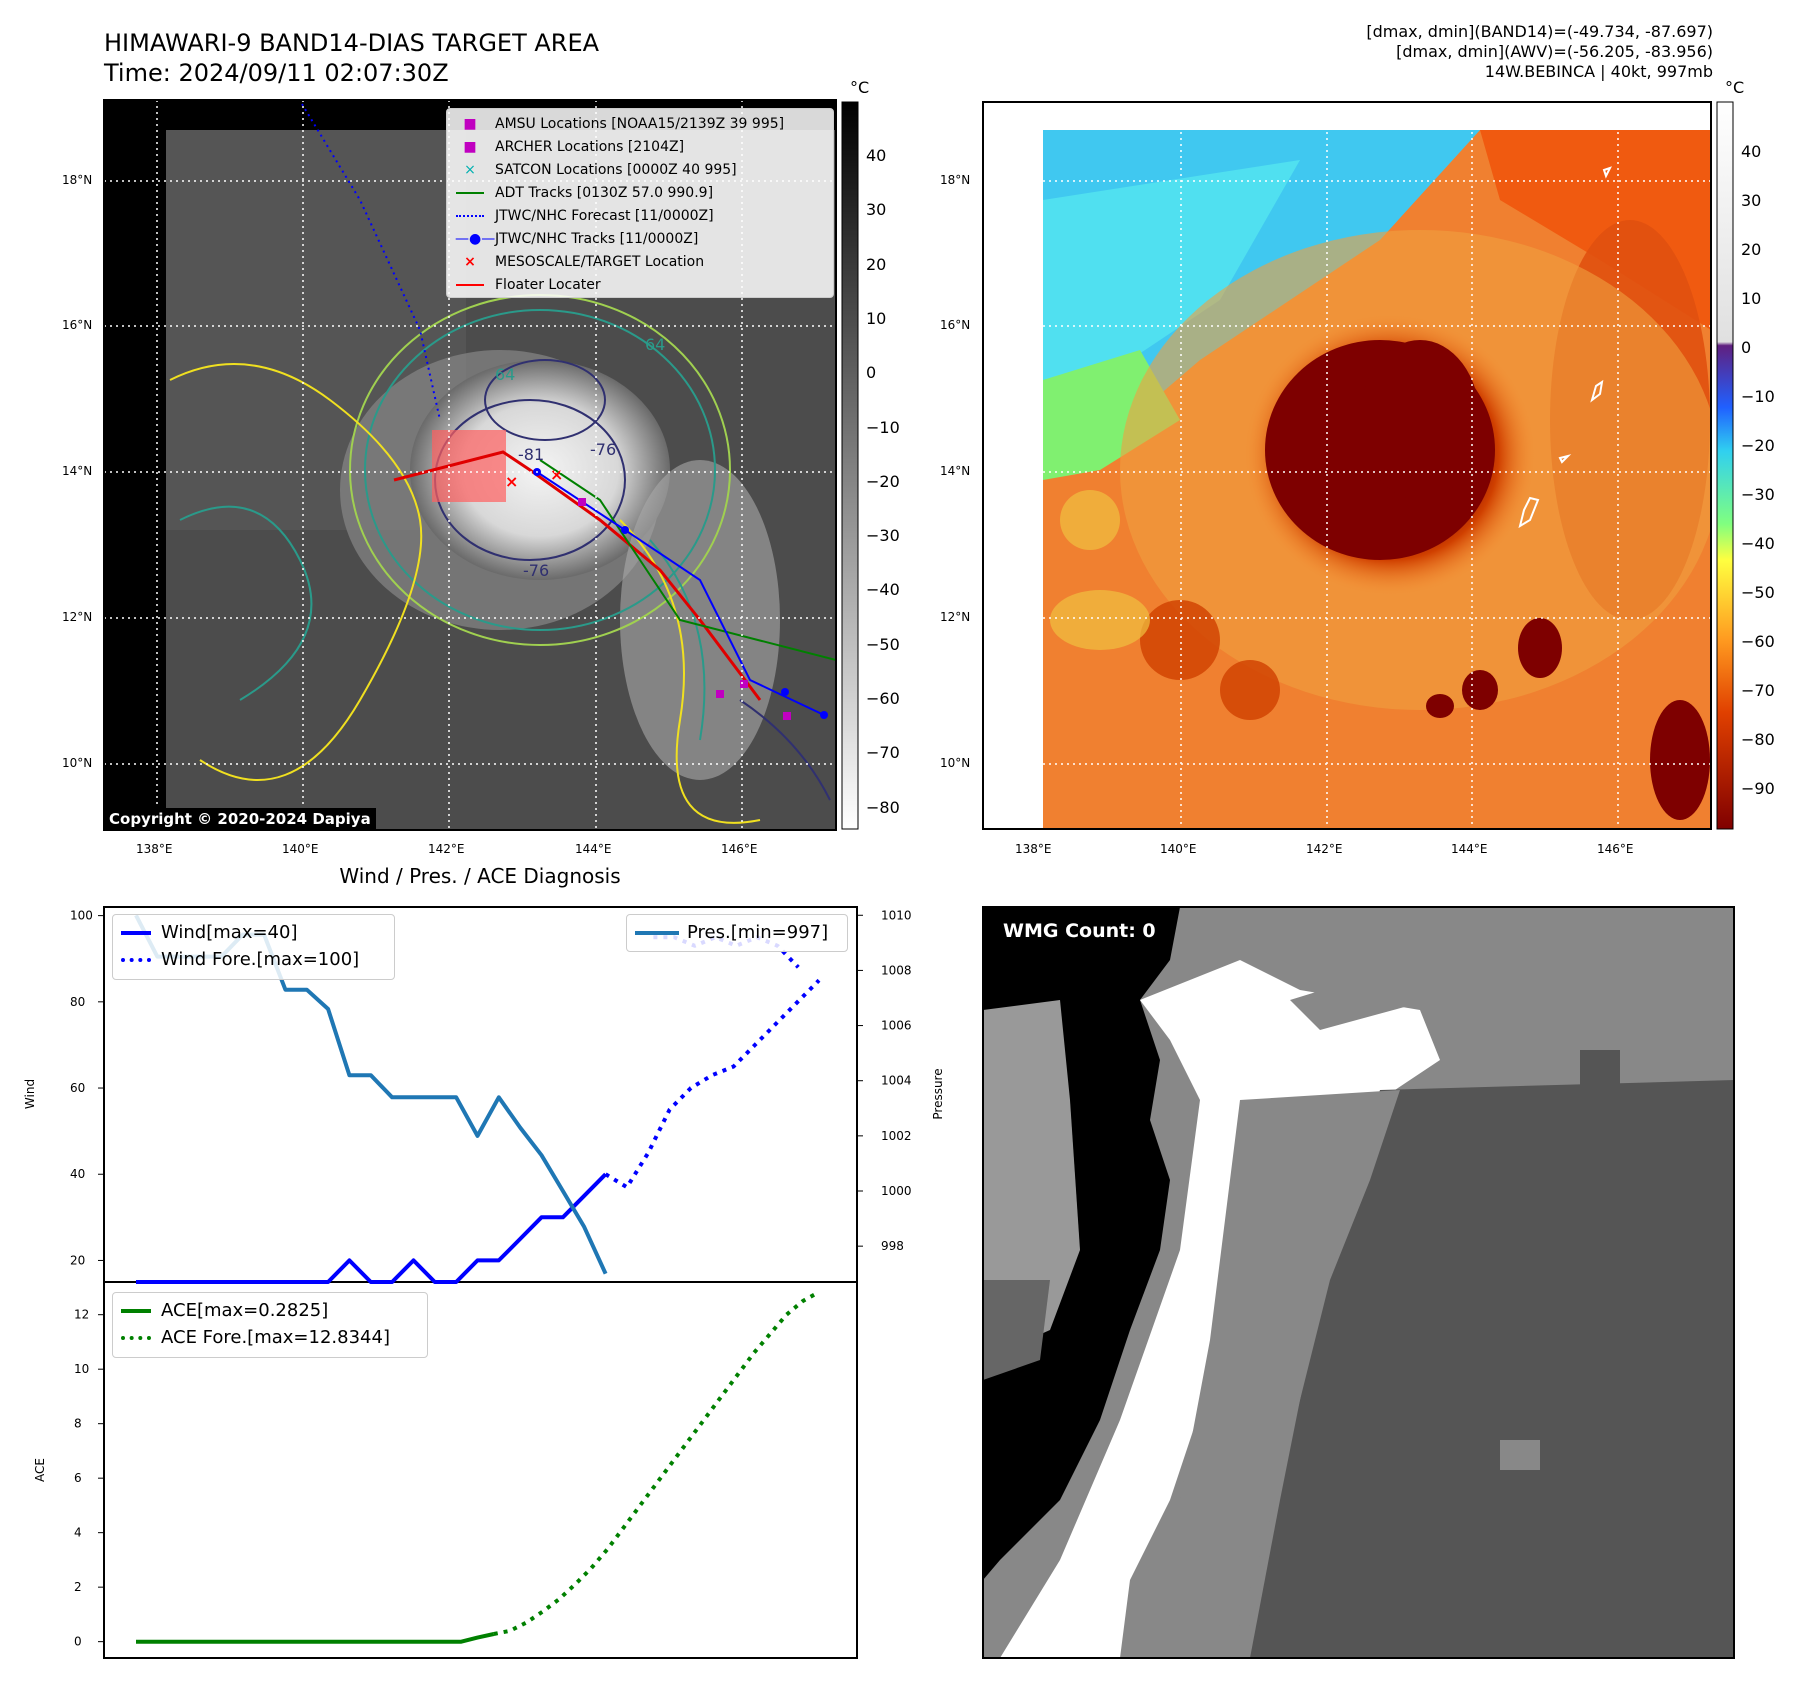  I want to click on y-tick-label: 8, so click(78, 1424).